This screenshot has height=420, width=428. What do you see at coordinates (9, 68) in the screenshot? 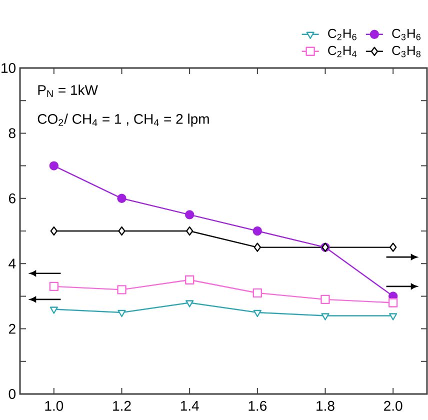
I see `y-tick-label: 10` at bounding box center [9, 68].